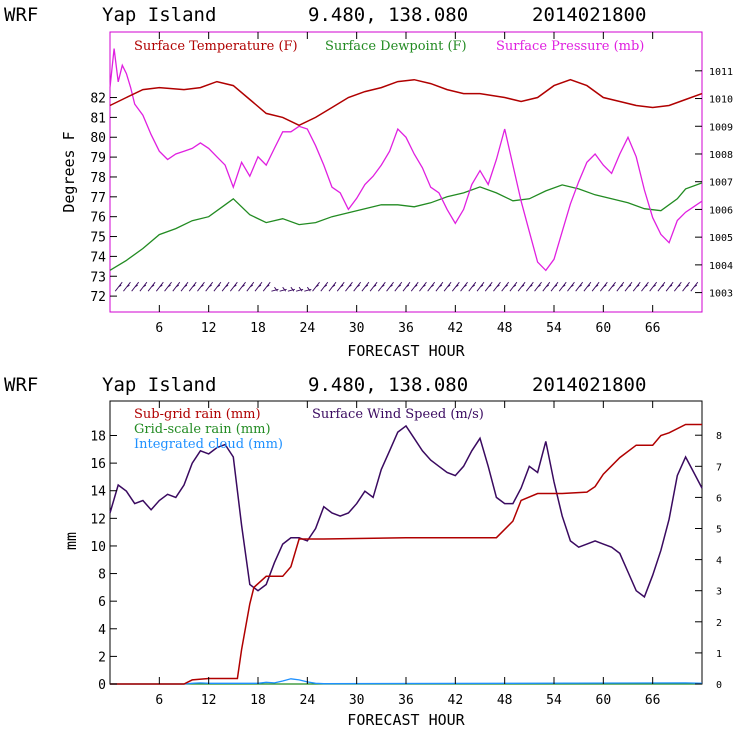 The width and height of the screenshot is (740, 740). What do you see at coordinates (102, 630) in the screenshot?
I see `bottom-y-tick-label: 4` at bounding box center [102, 630].